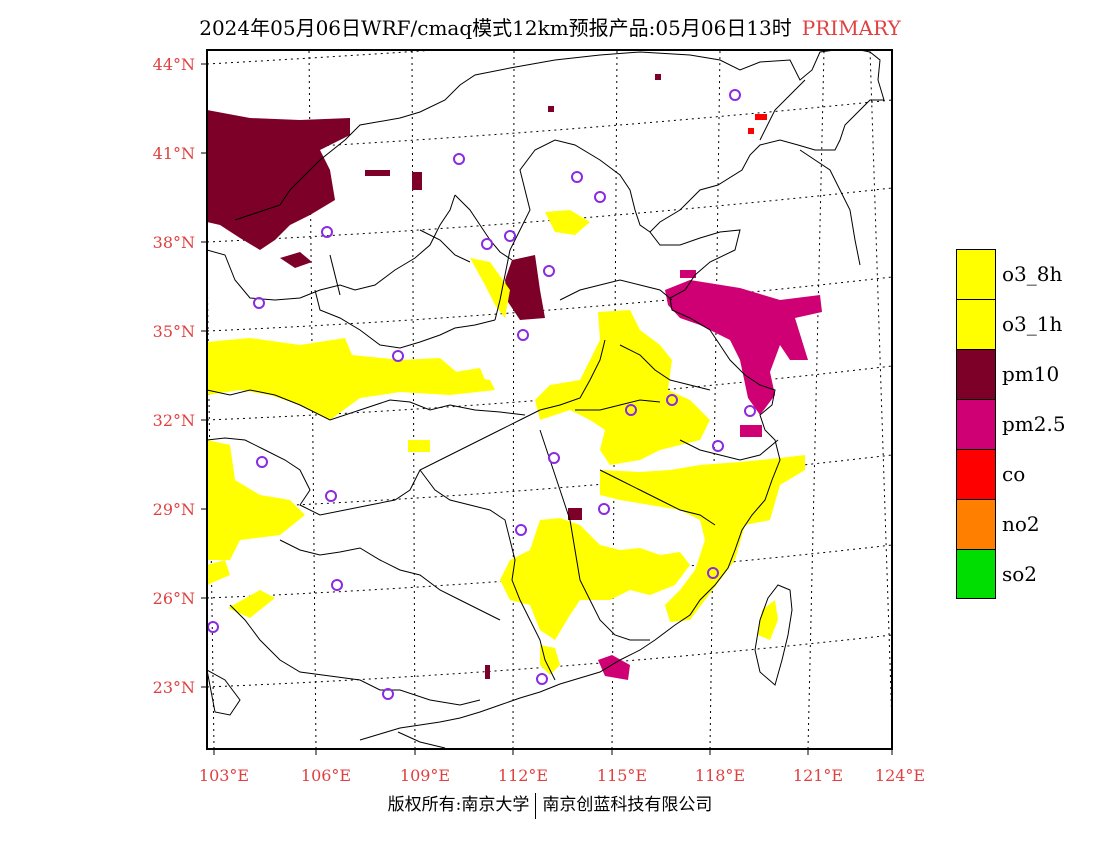 The height and width of the screenshot is (850, 1100). Describe the element at coordinates (495, 28) in the screenshot. I see `title-text: 2024年05月06日WRF/cmaq模式12km预报产品:05月06日13时` at that location.